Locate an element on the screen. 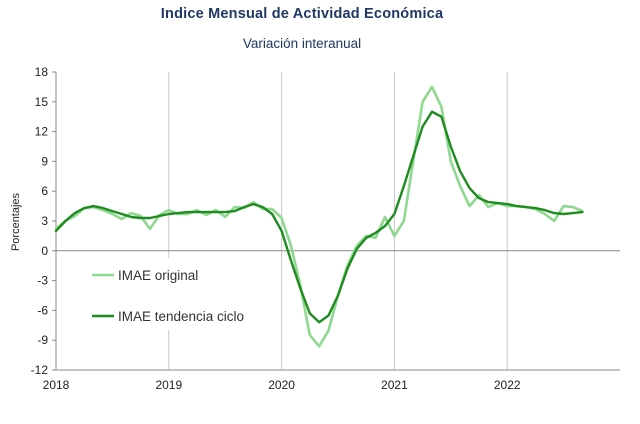 The height and width of the screenshot is (424, 640). y-tick-label: 15 is located at coordinates (42, 102).